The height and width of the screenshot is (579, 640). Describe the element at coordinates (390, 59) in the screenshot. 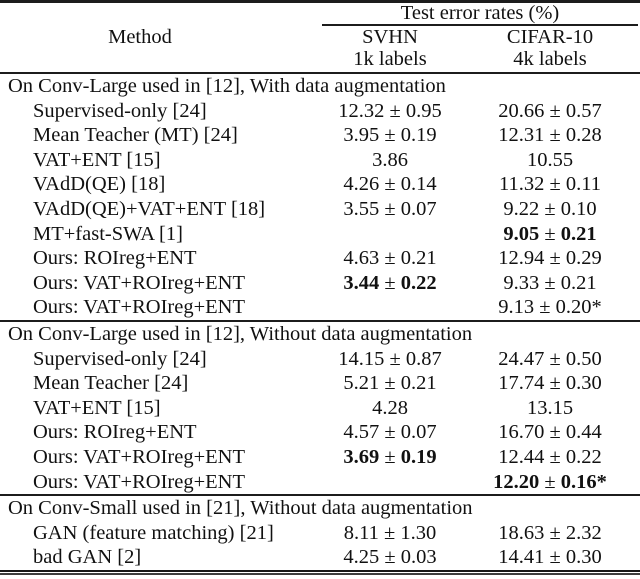

I see `svhn-labels-subheader: 1k labels` at that location.